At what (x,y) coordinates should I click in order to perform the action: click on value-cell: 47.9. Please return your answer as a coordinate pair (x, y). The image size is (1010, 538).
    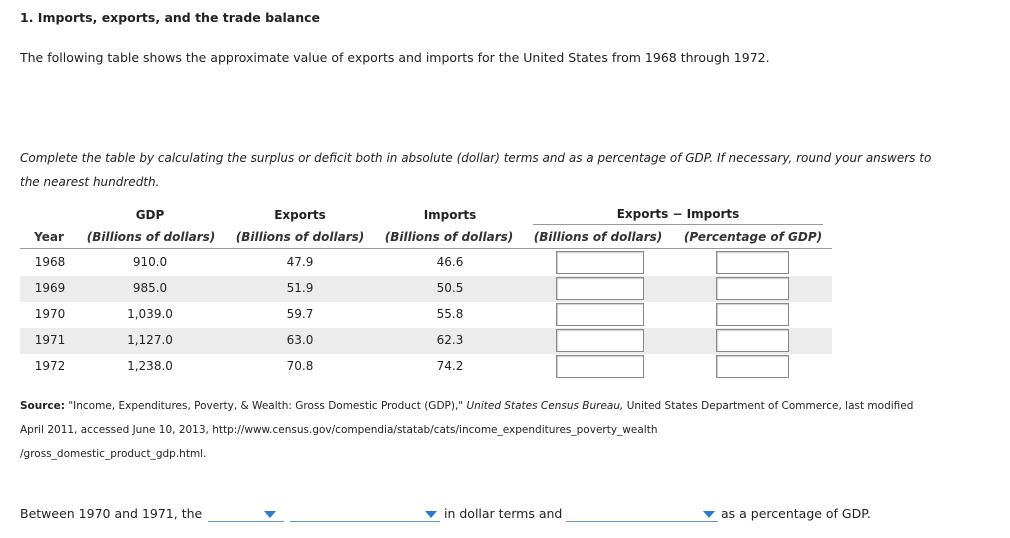
    Looking at the image, I should click on (300, 262).